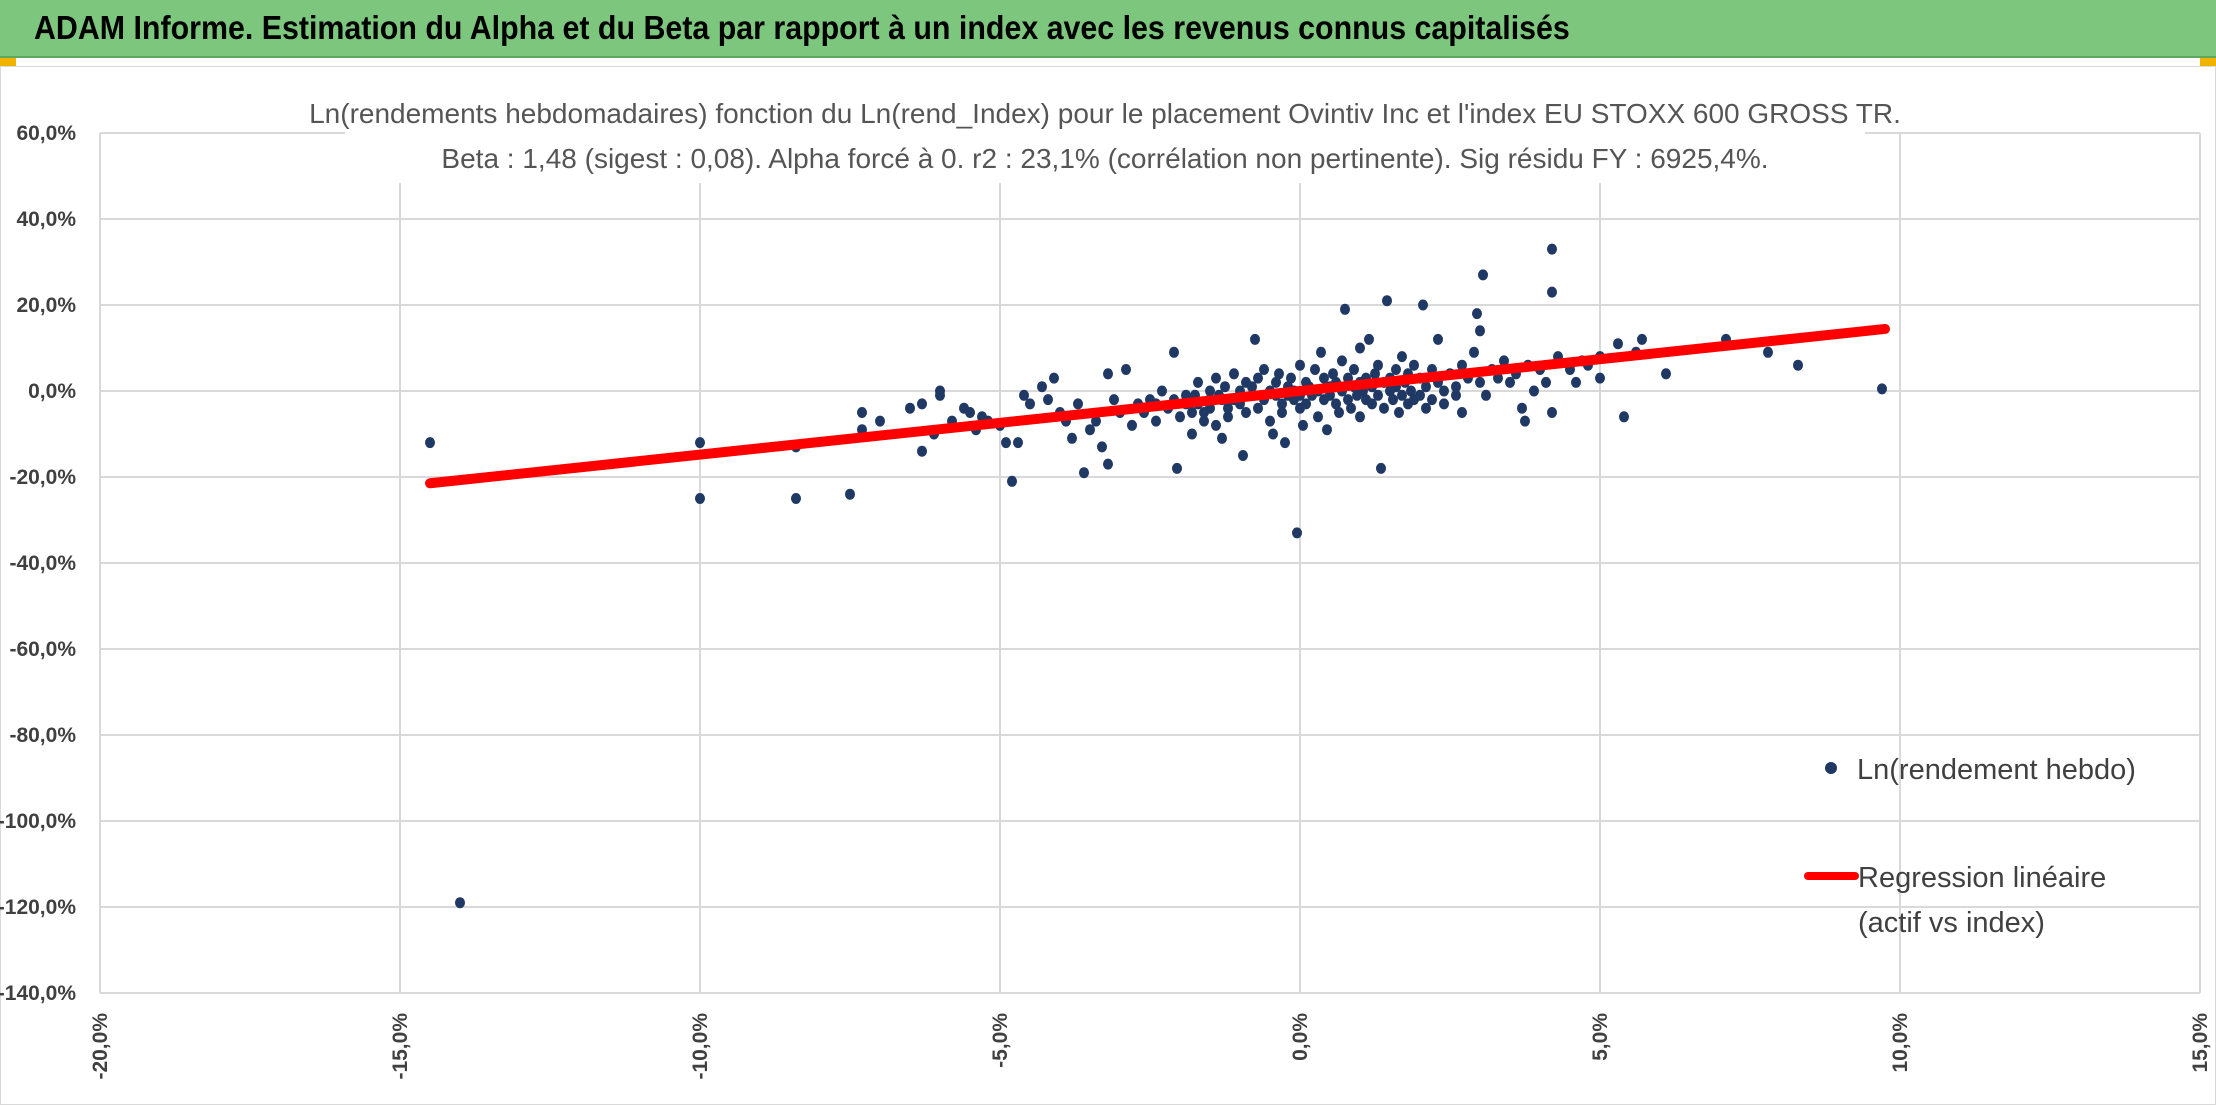  I want to click on y-tick-label: -80,0%, so click(42, 735).